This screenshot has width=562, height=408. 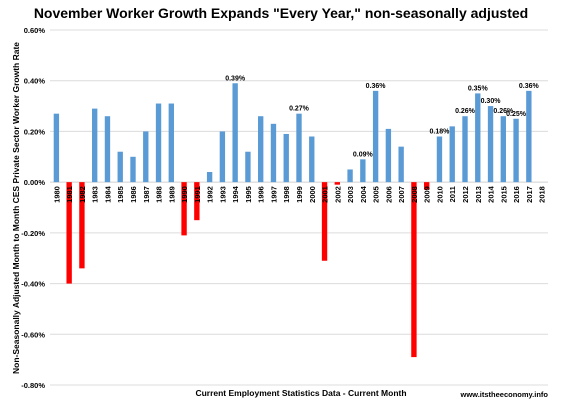 What do you see at coordinates (235, 133) in the screenshot?
I see `bar-1994` at bounding box center [235, 133].